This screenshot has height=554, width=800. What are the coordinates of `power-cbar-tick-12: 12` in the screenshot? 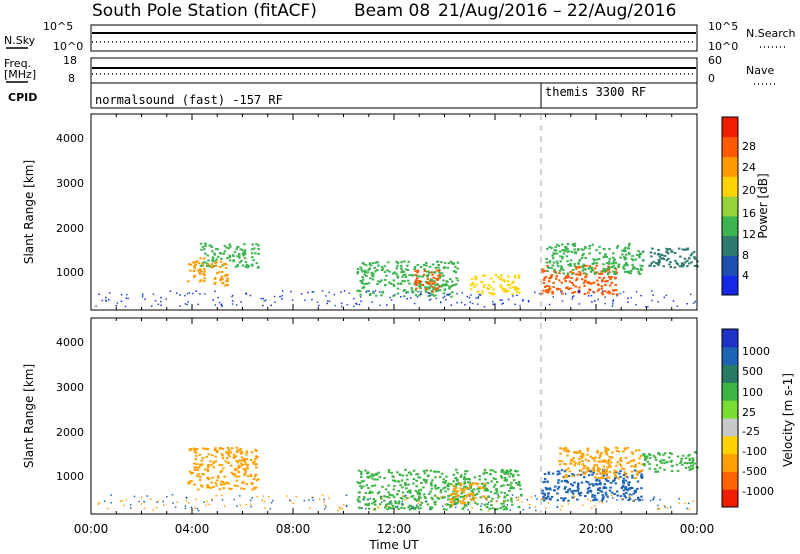 It's located at (749, 234).